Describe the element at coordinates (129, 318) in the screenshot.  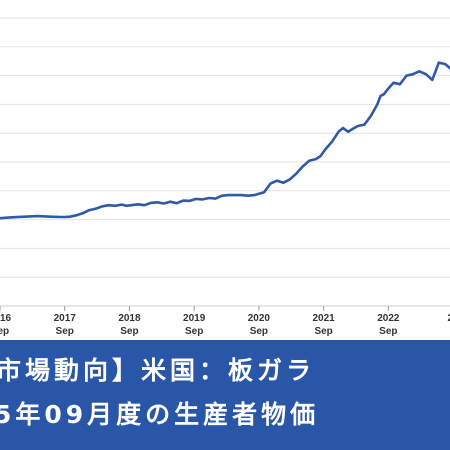
I see `x-tick-label-year: 2018` at that location.